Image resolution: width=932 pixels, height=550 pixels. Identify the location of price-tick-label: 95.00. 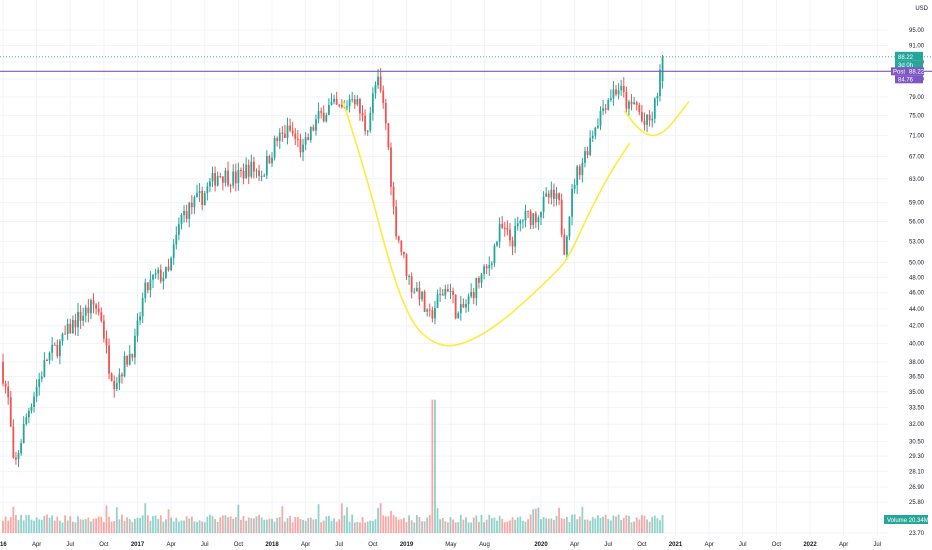
(917, 31).